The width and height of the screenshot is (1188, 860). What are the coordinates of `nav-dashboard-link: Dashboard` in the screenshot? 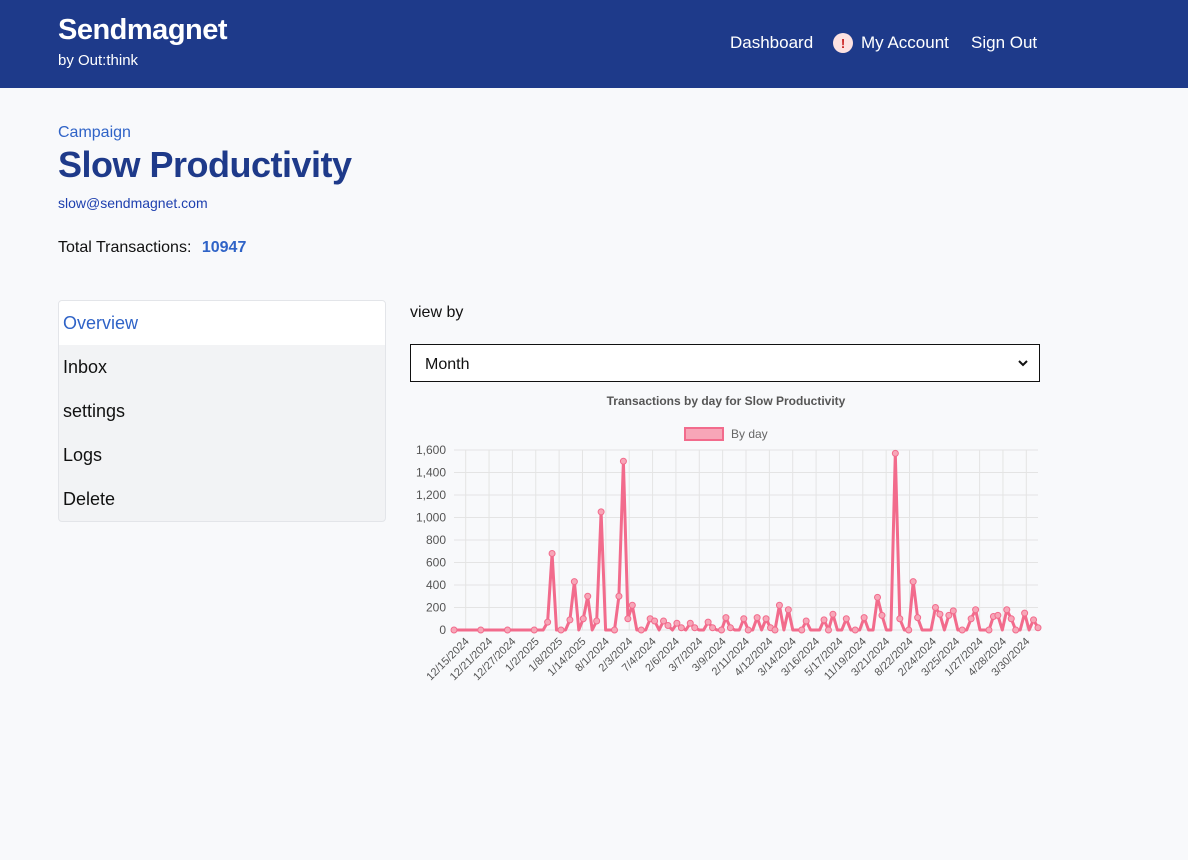 It's located at (772, 42).